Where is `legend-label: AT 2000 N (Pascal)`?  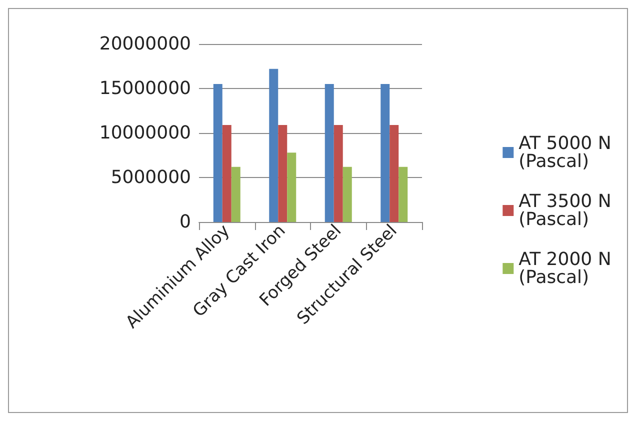
legend-label: AT 2000 N (Pascal) is located at coordinates (568, 268).